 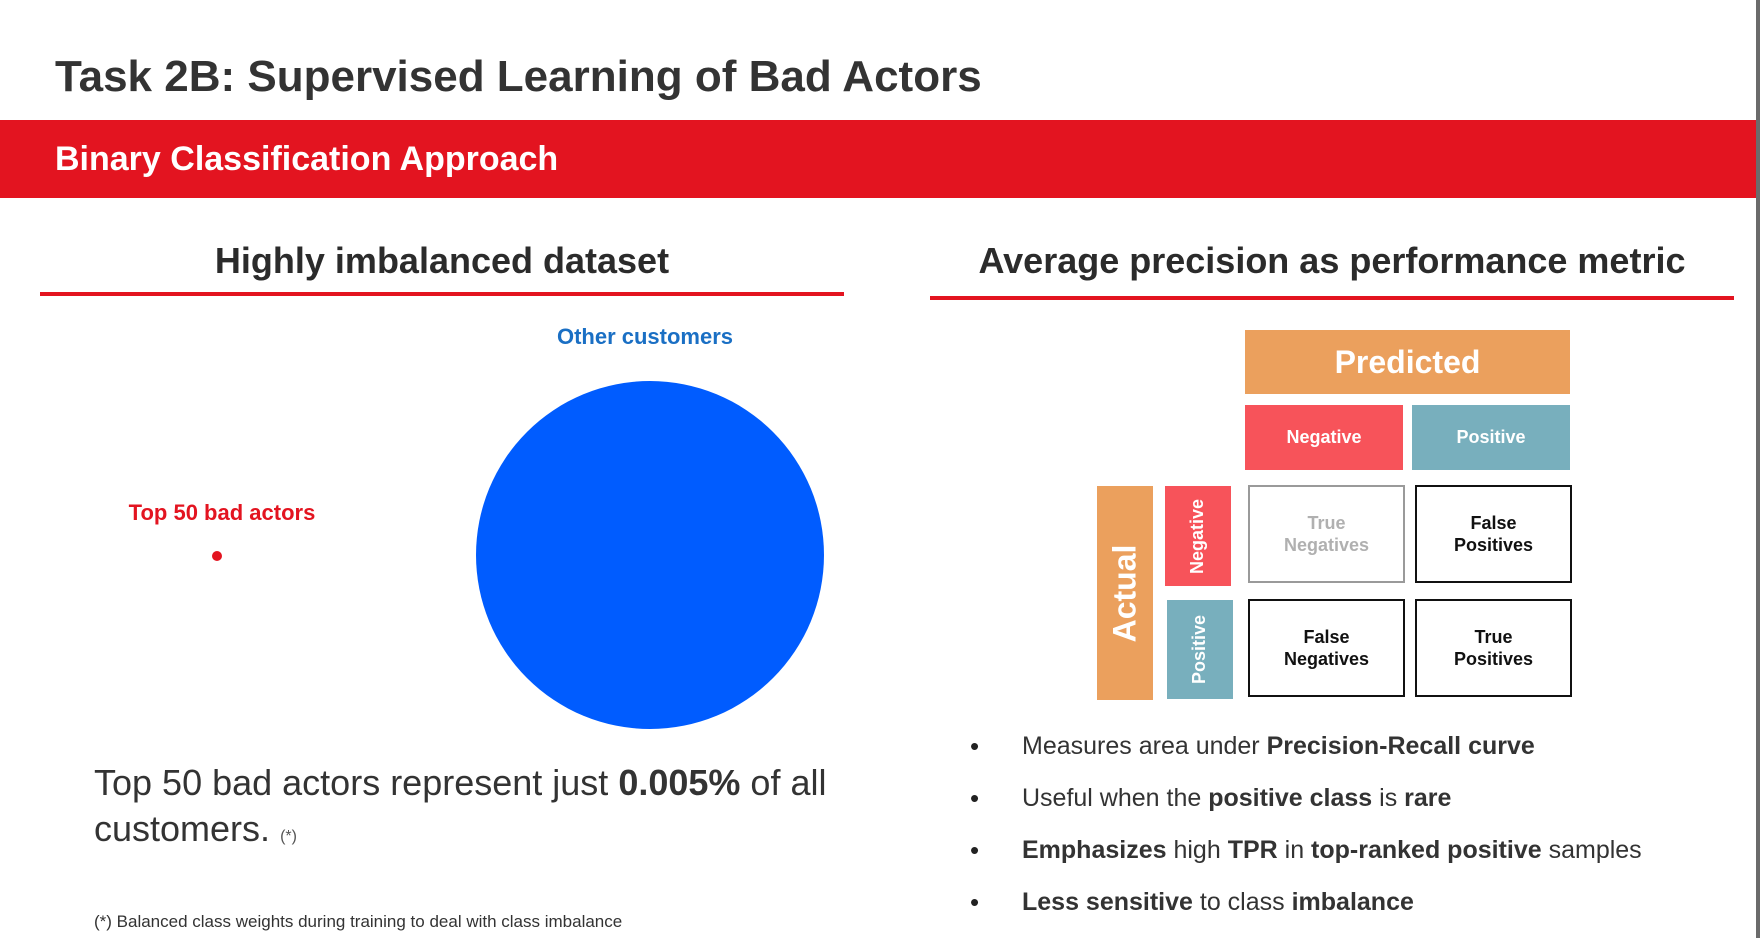 I want to click on cell-tp-line2: Positives, so click(x=1493, y=659).